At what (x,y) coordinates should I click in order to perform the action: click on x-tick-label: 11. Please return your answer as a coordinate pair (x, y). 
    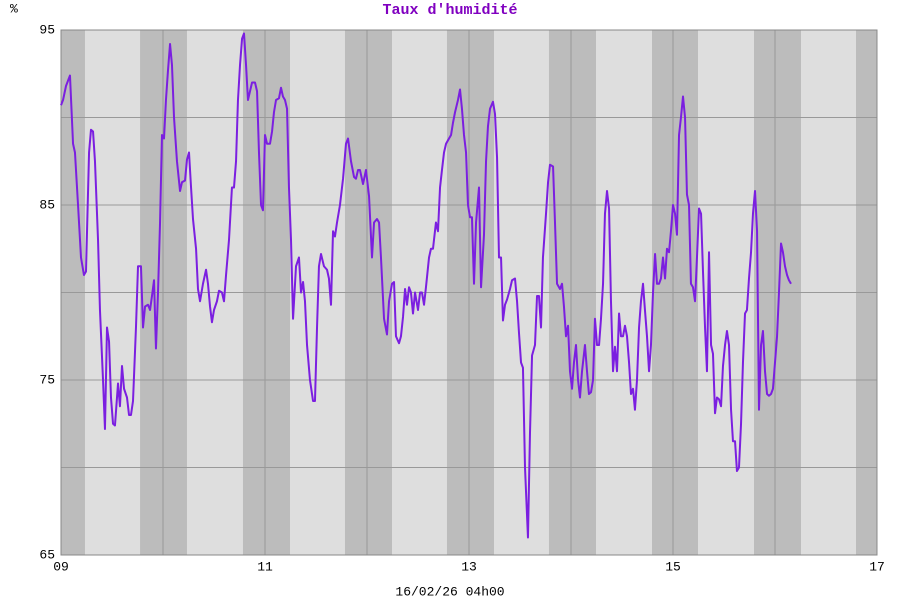
    Looking at the image, I should click on (265, 566).